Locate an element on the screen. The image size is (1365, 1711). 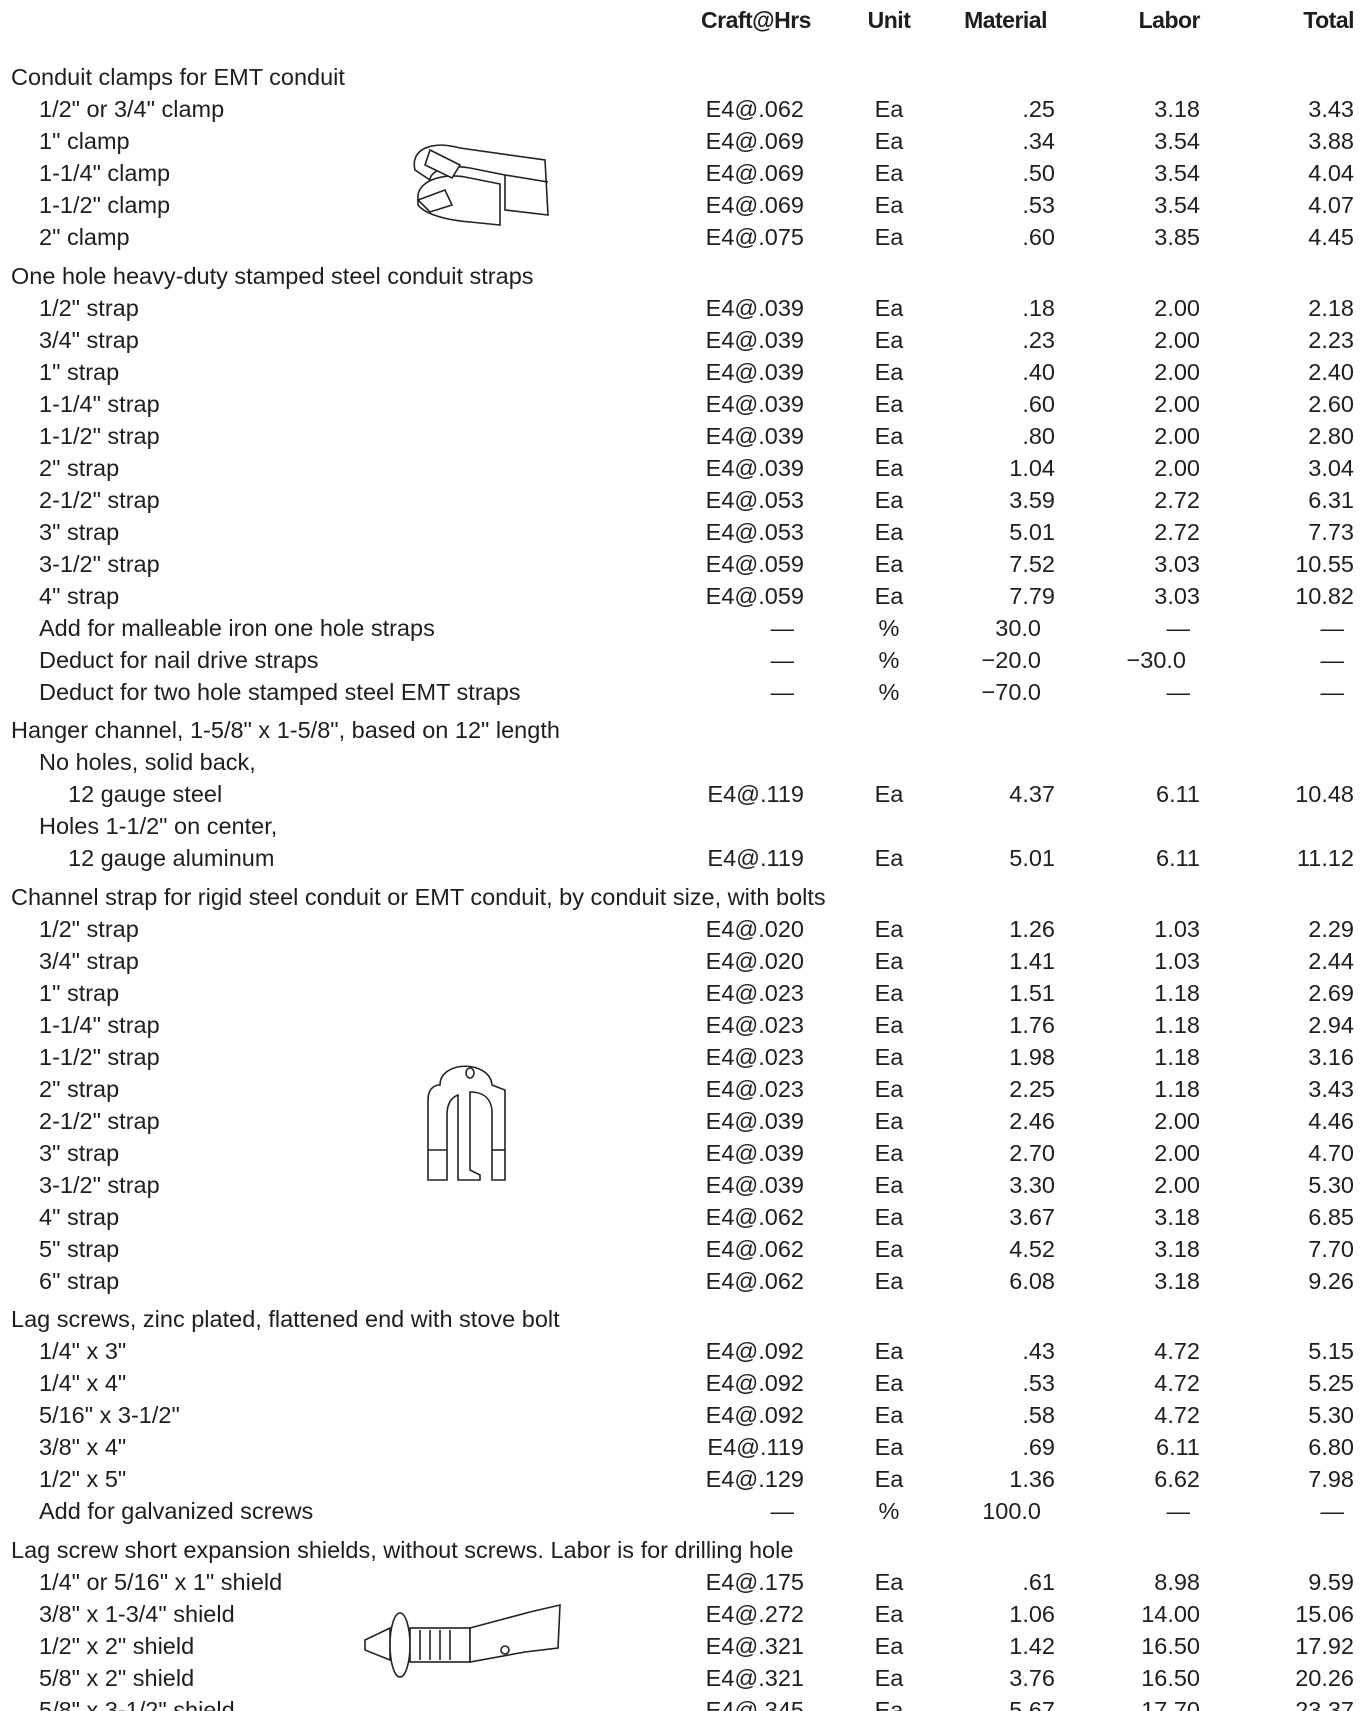
labor: 3.54 is located at coordinates (1177, 173).